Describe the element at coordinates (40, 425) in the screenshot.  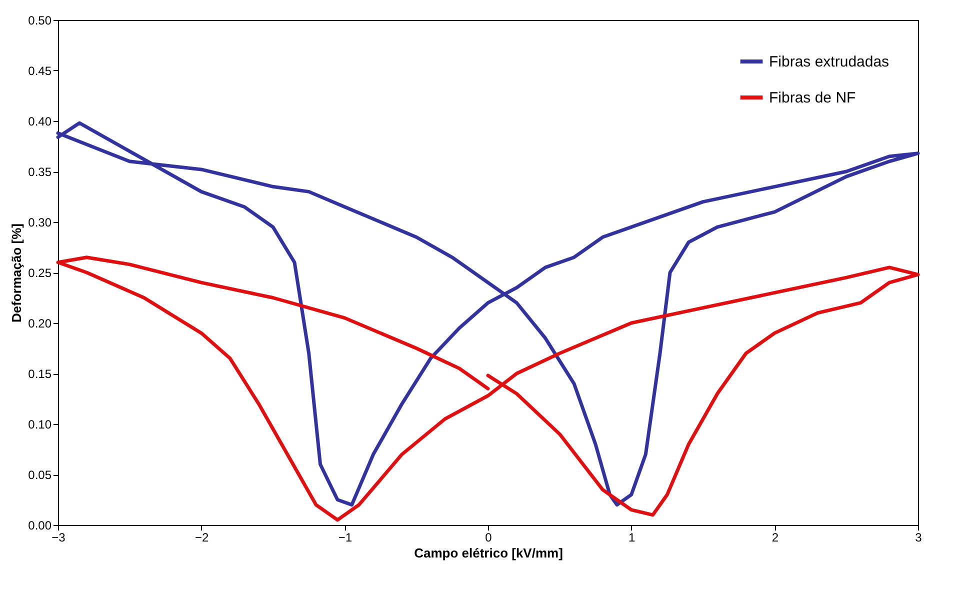
I see `y-tick-label: 0.10` at that location.